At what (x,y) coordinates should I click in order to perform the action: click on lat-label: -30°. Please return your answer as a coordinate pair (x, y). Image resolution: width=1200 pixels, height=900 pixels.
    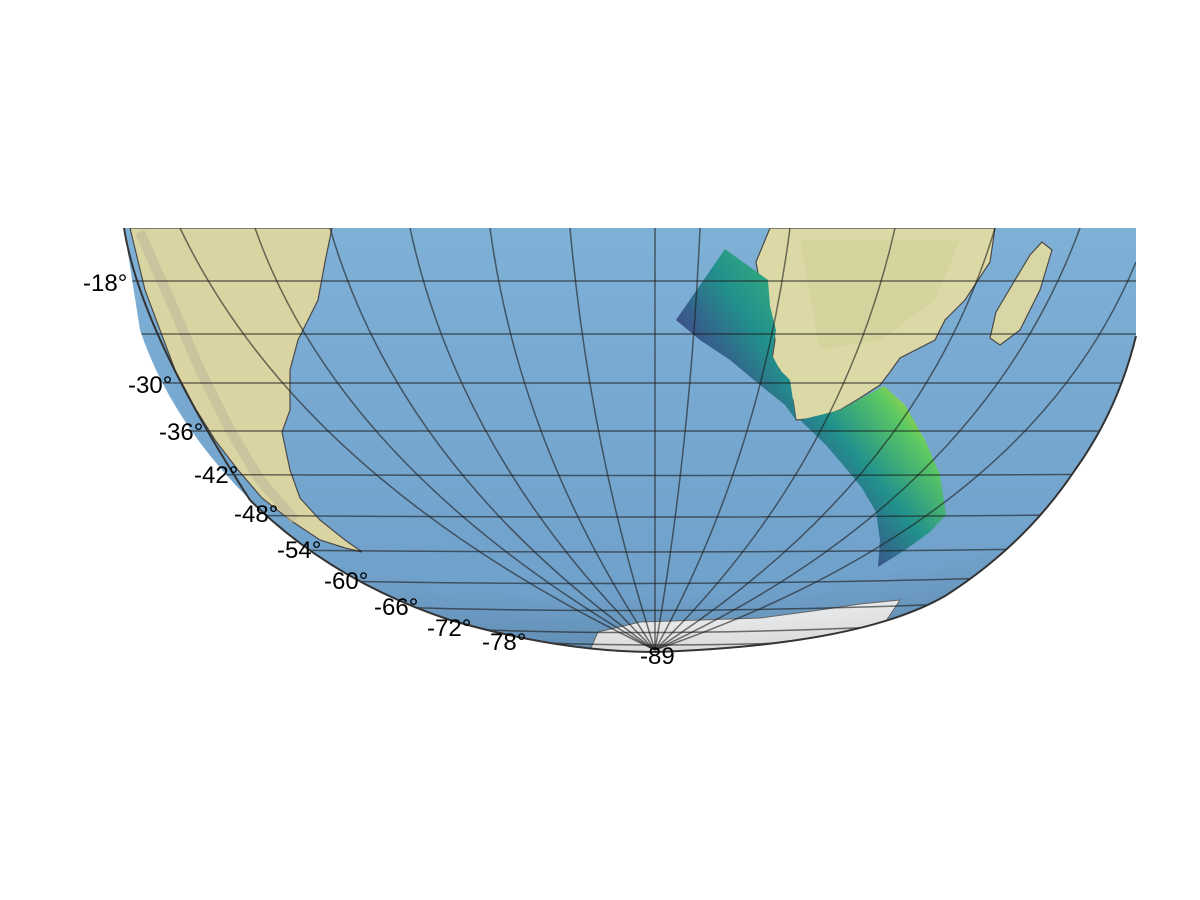
    Looking at the image, I should click on (150, 385).